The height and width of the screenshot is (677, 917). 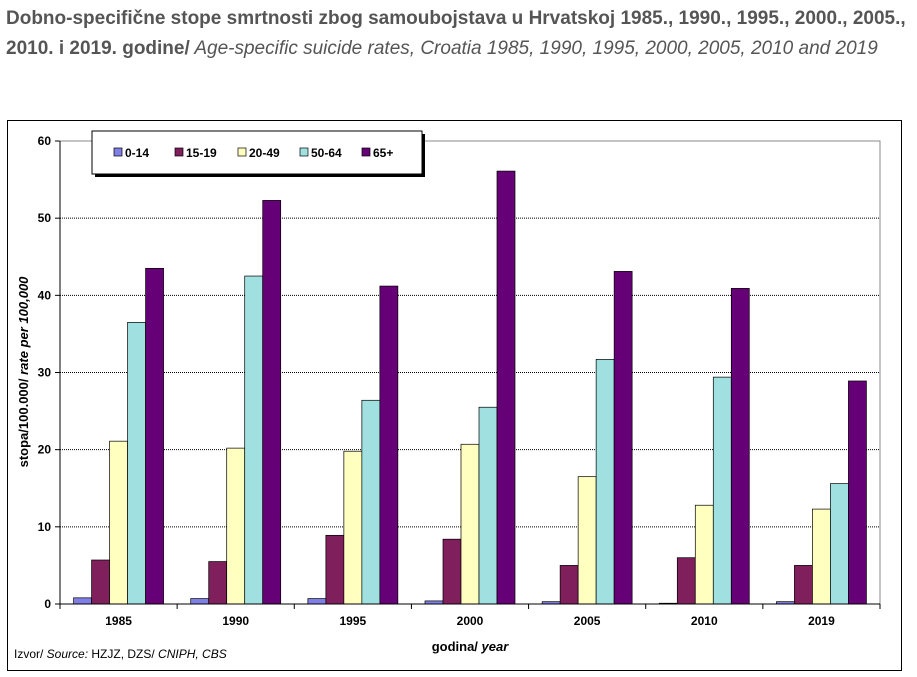 I want to click on bar-65+-1985, so click(x=154, y=436).